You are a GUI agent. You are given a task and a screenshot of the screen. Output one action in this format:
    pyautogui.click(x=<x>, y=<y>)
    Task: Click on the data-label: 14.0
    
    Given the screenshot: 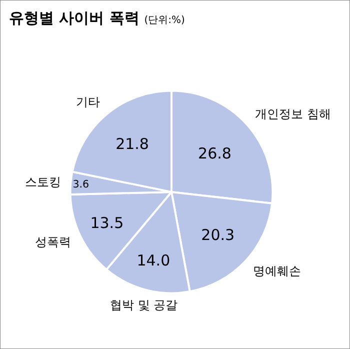 What is the action you would take?
    pyautogui.click(x=153, y=261)
    